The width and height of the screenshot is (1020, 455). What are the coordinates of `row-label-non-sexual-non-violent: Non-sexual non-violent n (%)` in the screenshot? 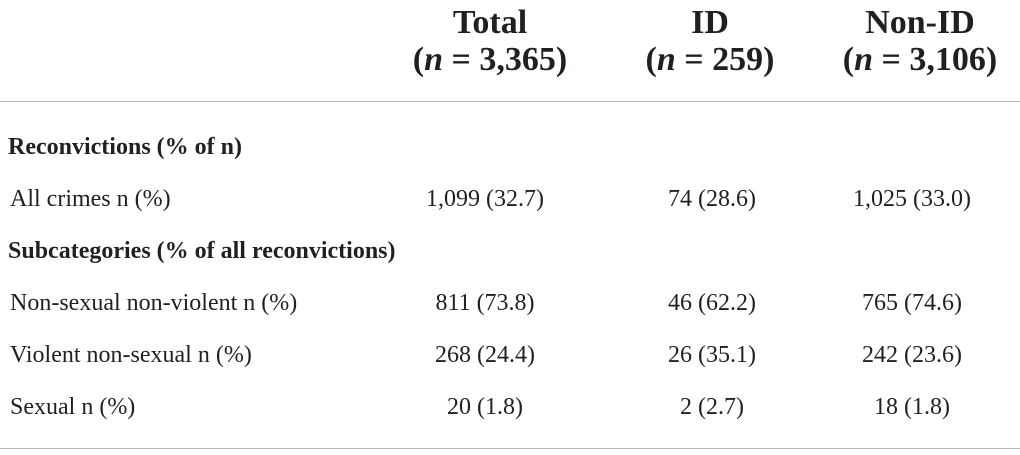 It's located at (154, 303).